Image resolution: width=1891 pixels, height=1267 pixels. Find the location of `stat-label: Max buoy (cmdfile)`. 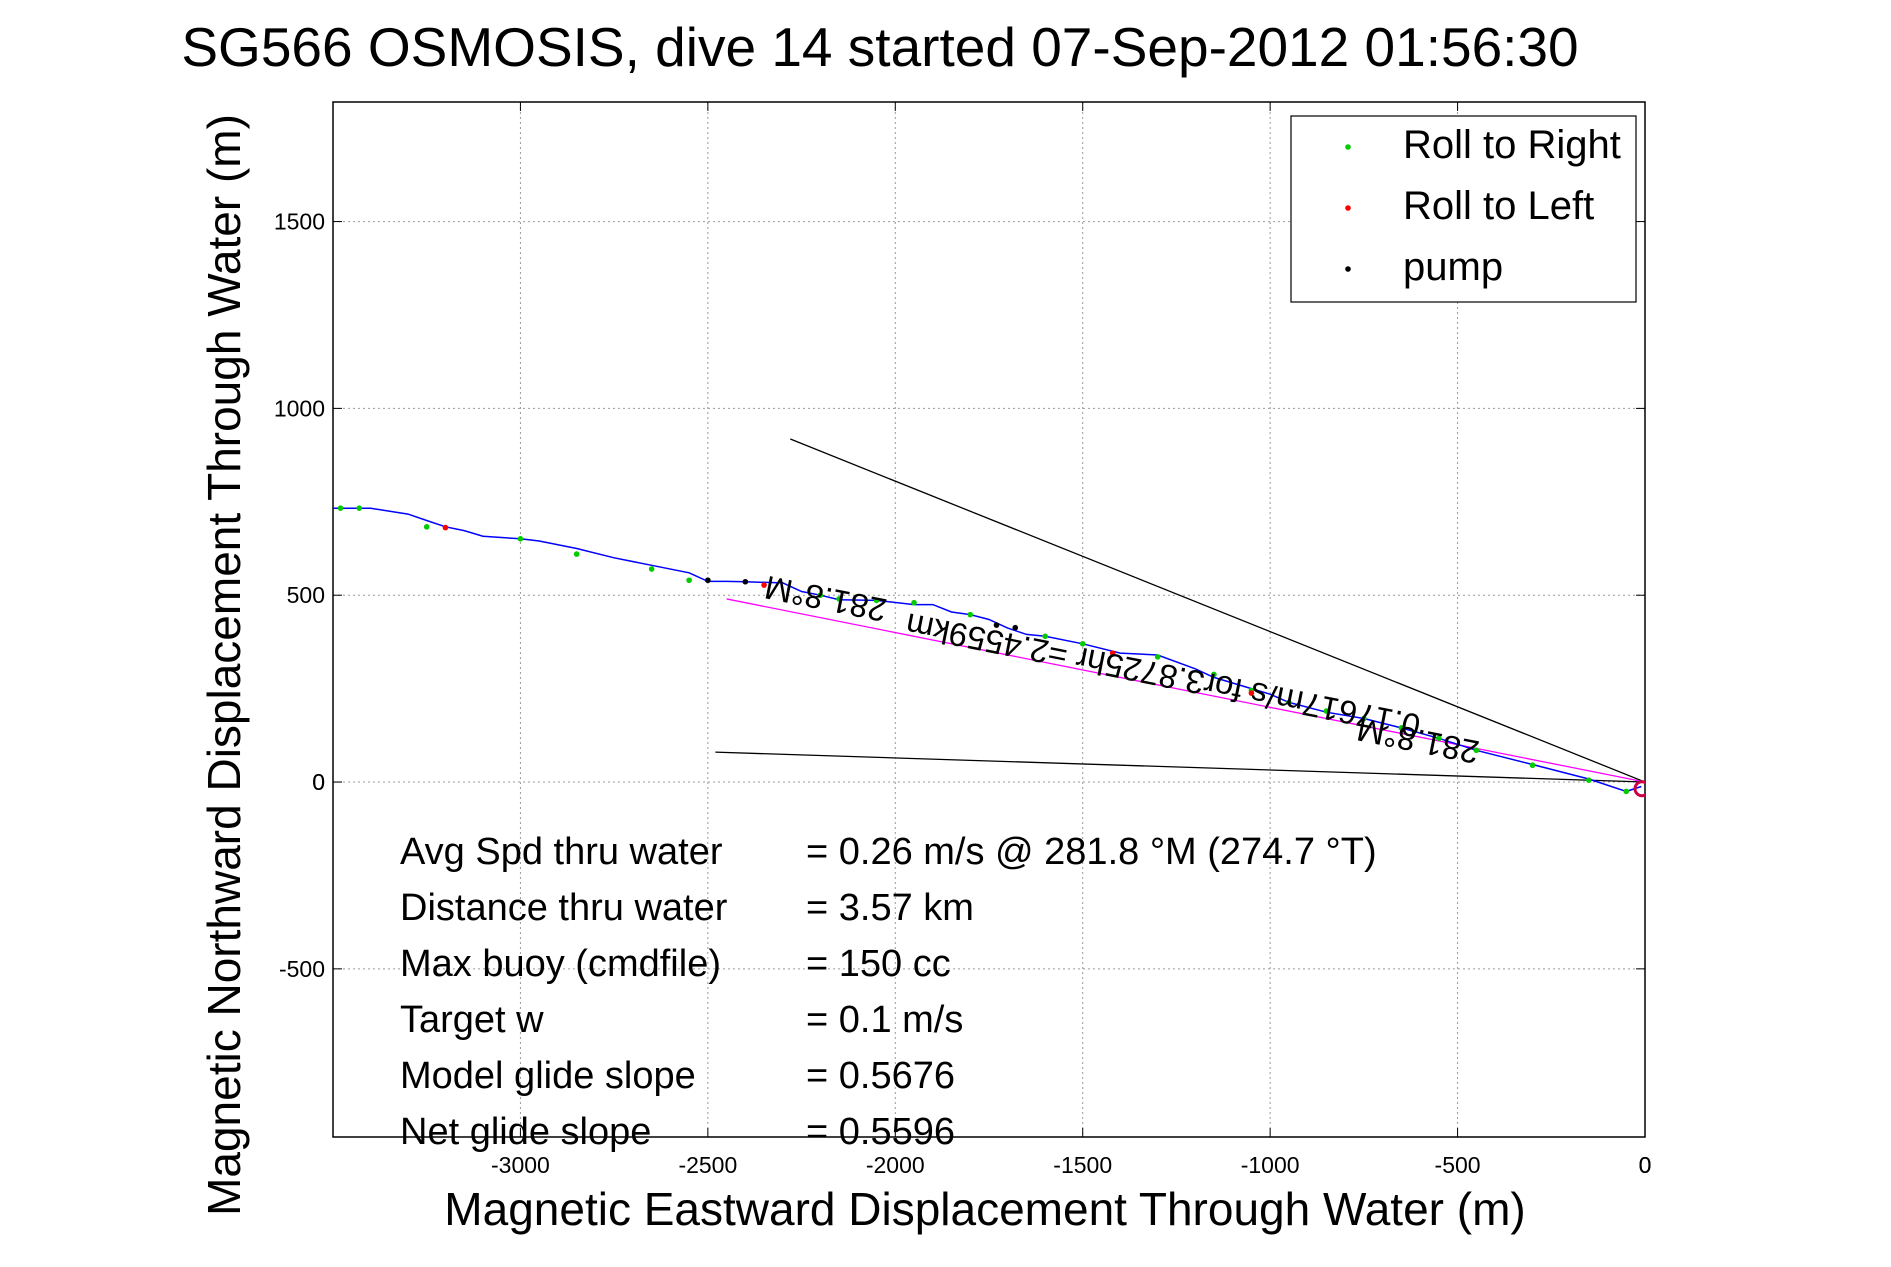

stat-label: Max buoy (cmdfile) is located at coordinates (560, 964).